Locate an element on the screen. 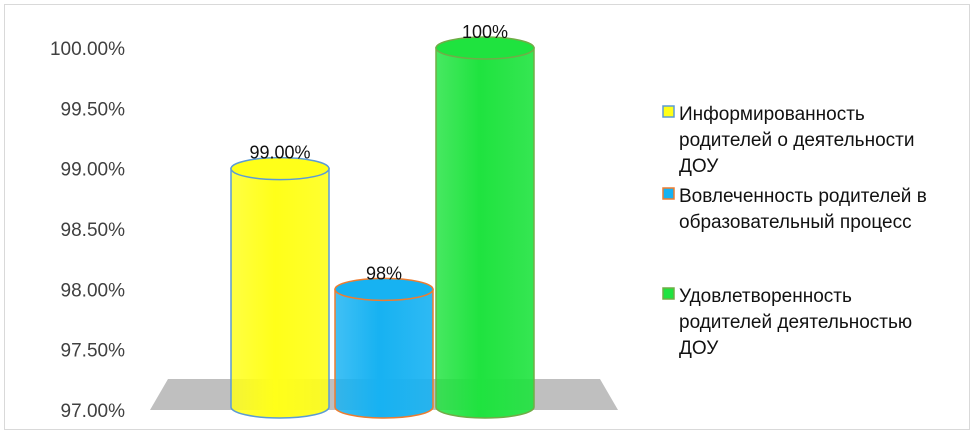  y-tick-label: 97.00% is located at coordinates (93, 411).